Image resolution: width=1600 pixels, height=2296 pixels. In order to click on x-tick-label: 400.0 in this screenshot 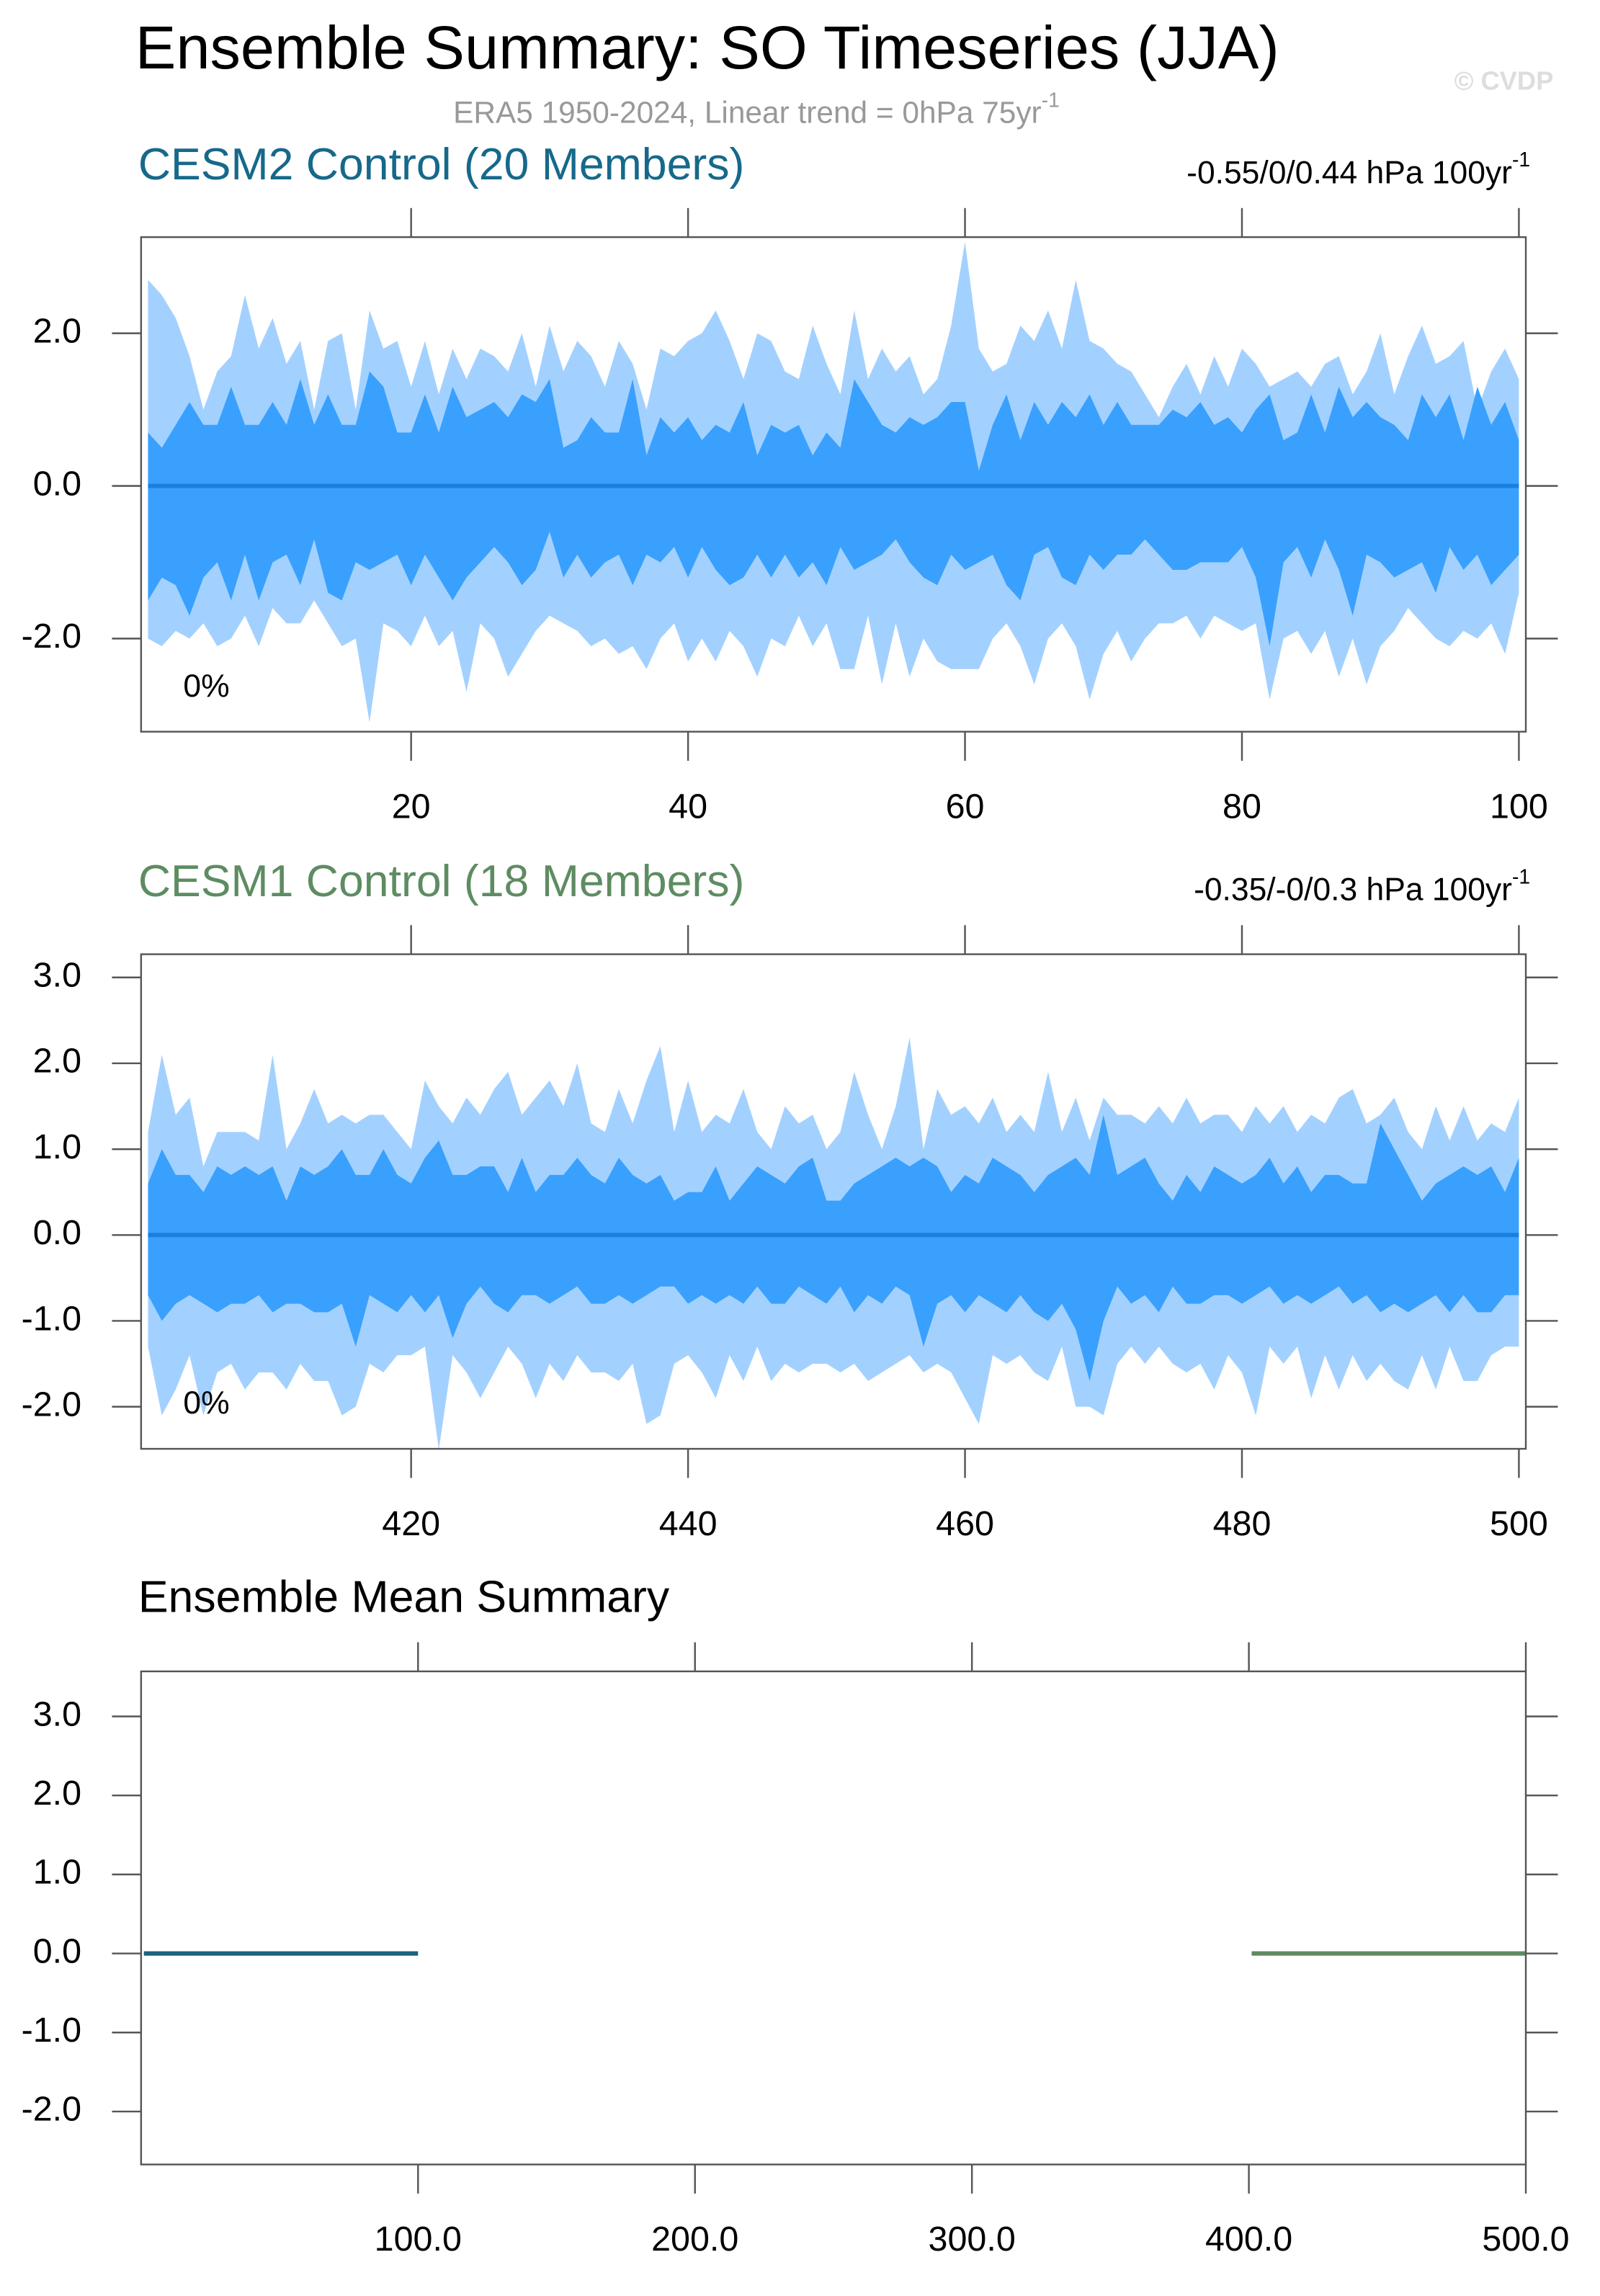, I will do `click(1249, 2239)`.